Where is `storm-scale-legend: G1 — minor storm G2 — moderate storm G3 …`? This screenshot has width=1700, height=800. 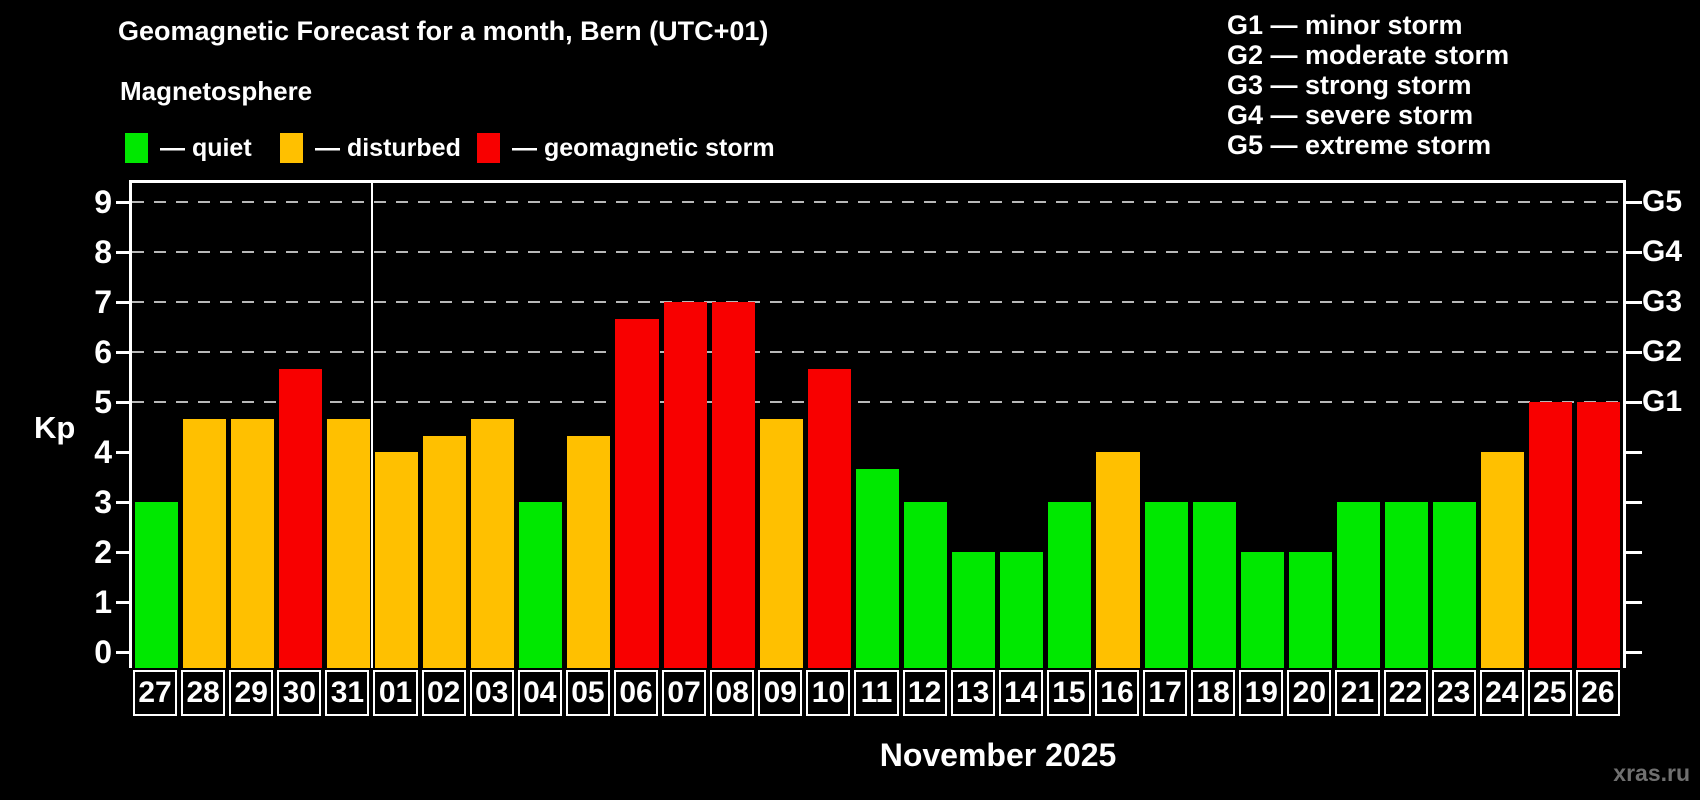
storm-scale-legend: G1 — minor storm G2 — moderate storm G3 … is located at coordinates (1368, 85).